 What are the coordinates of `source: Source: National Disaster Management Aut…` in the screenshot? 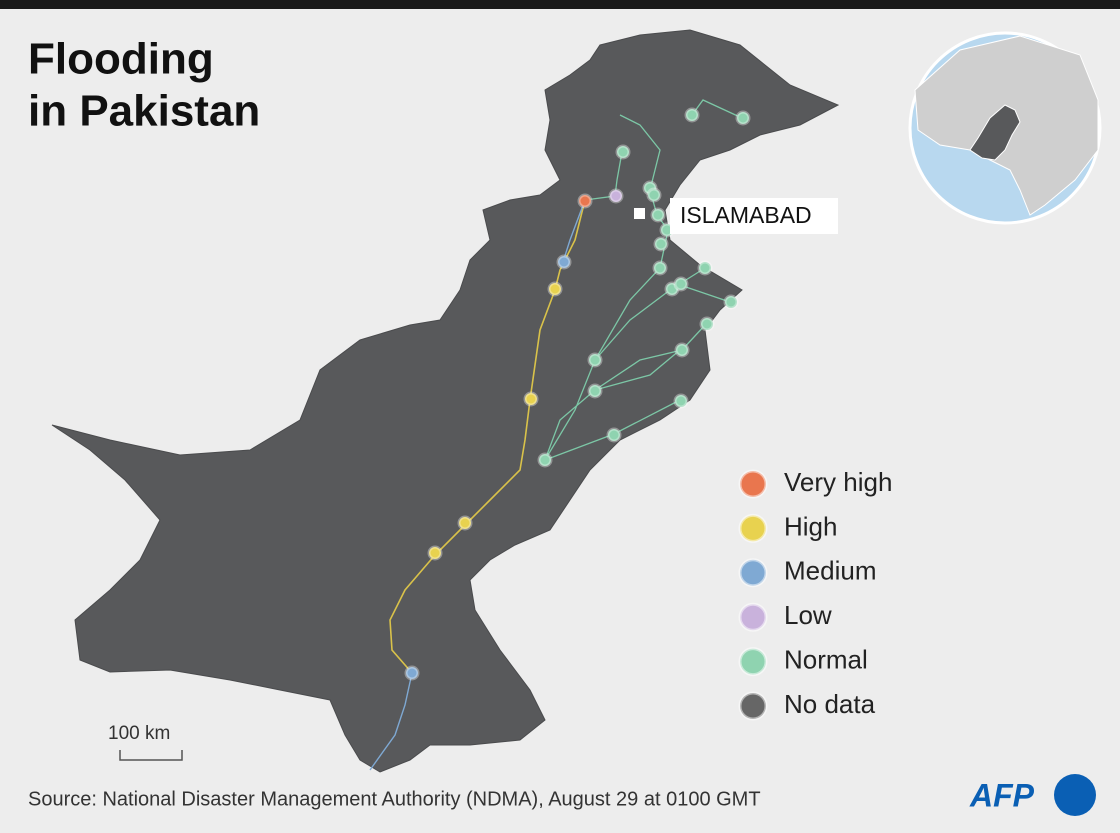 It's located at (394, 799).